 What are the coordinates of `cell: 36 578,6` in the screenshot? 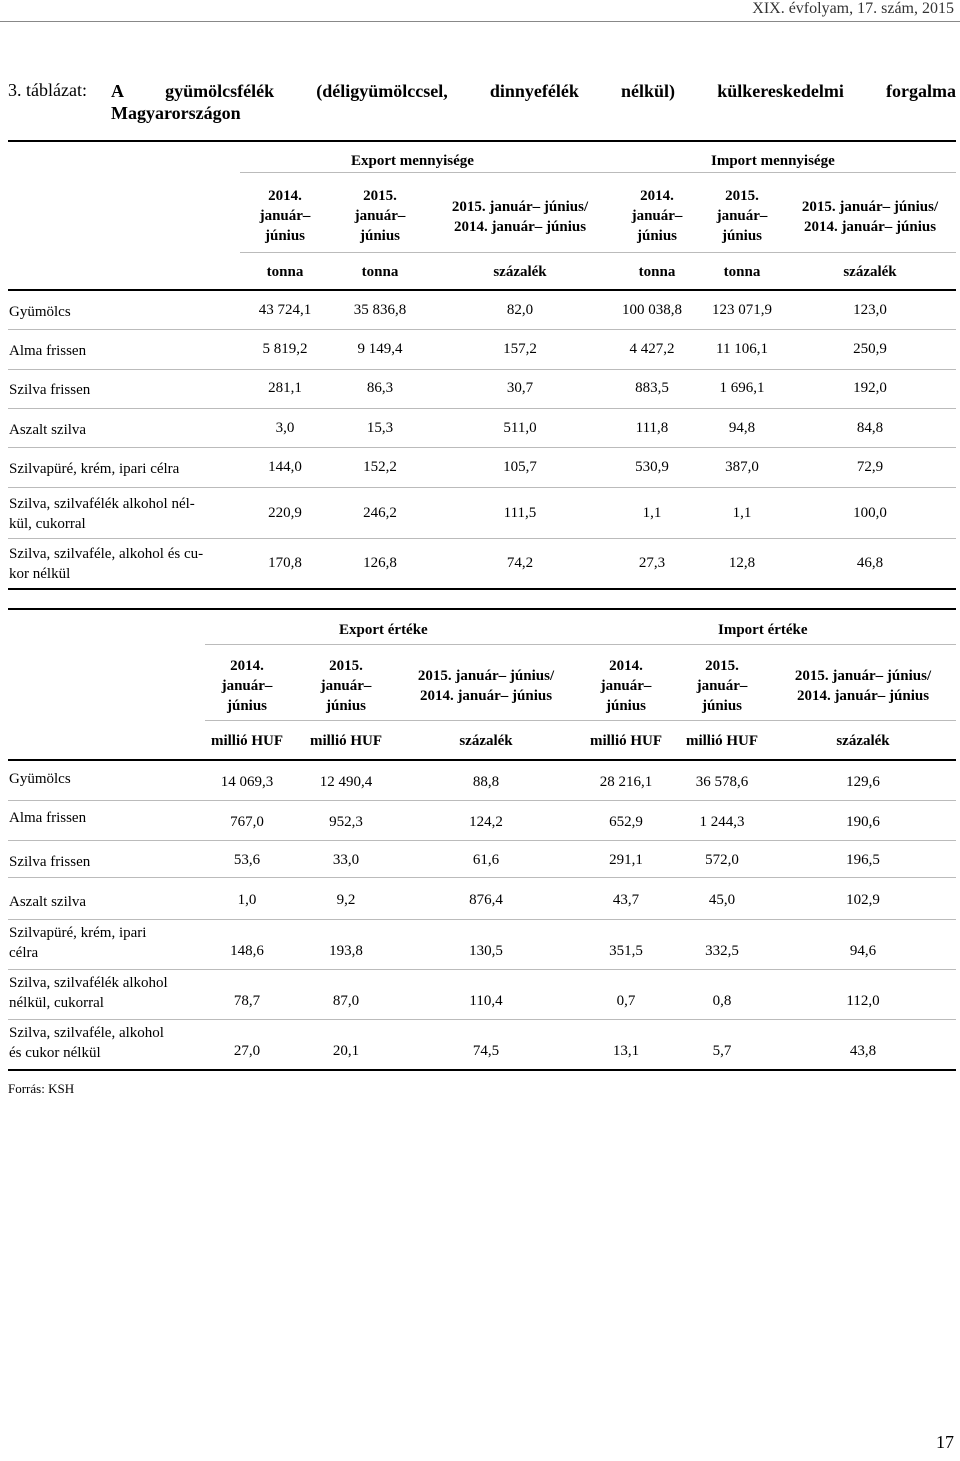 It's located at (722, 782).